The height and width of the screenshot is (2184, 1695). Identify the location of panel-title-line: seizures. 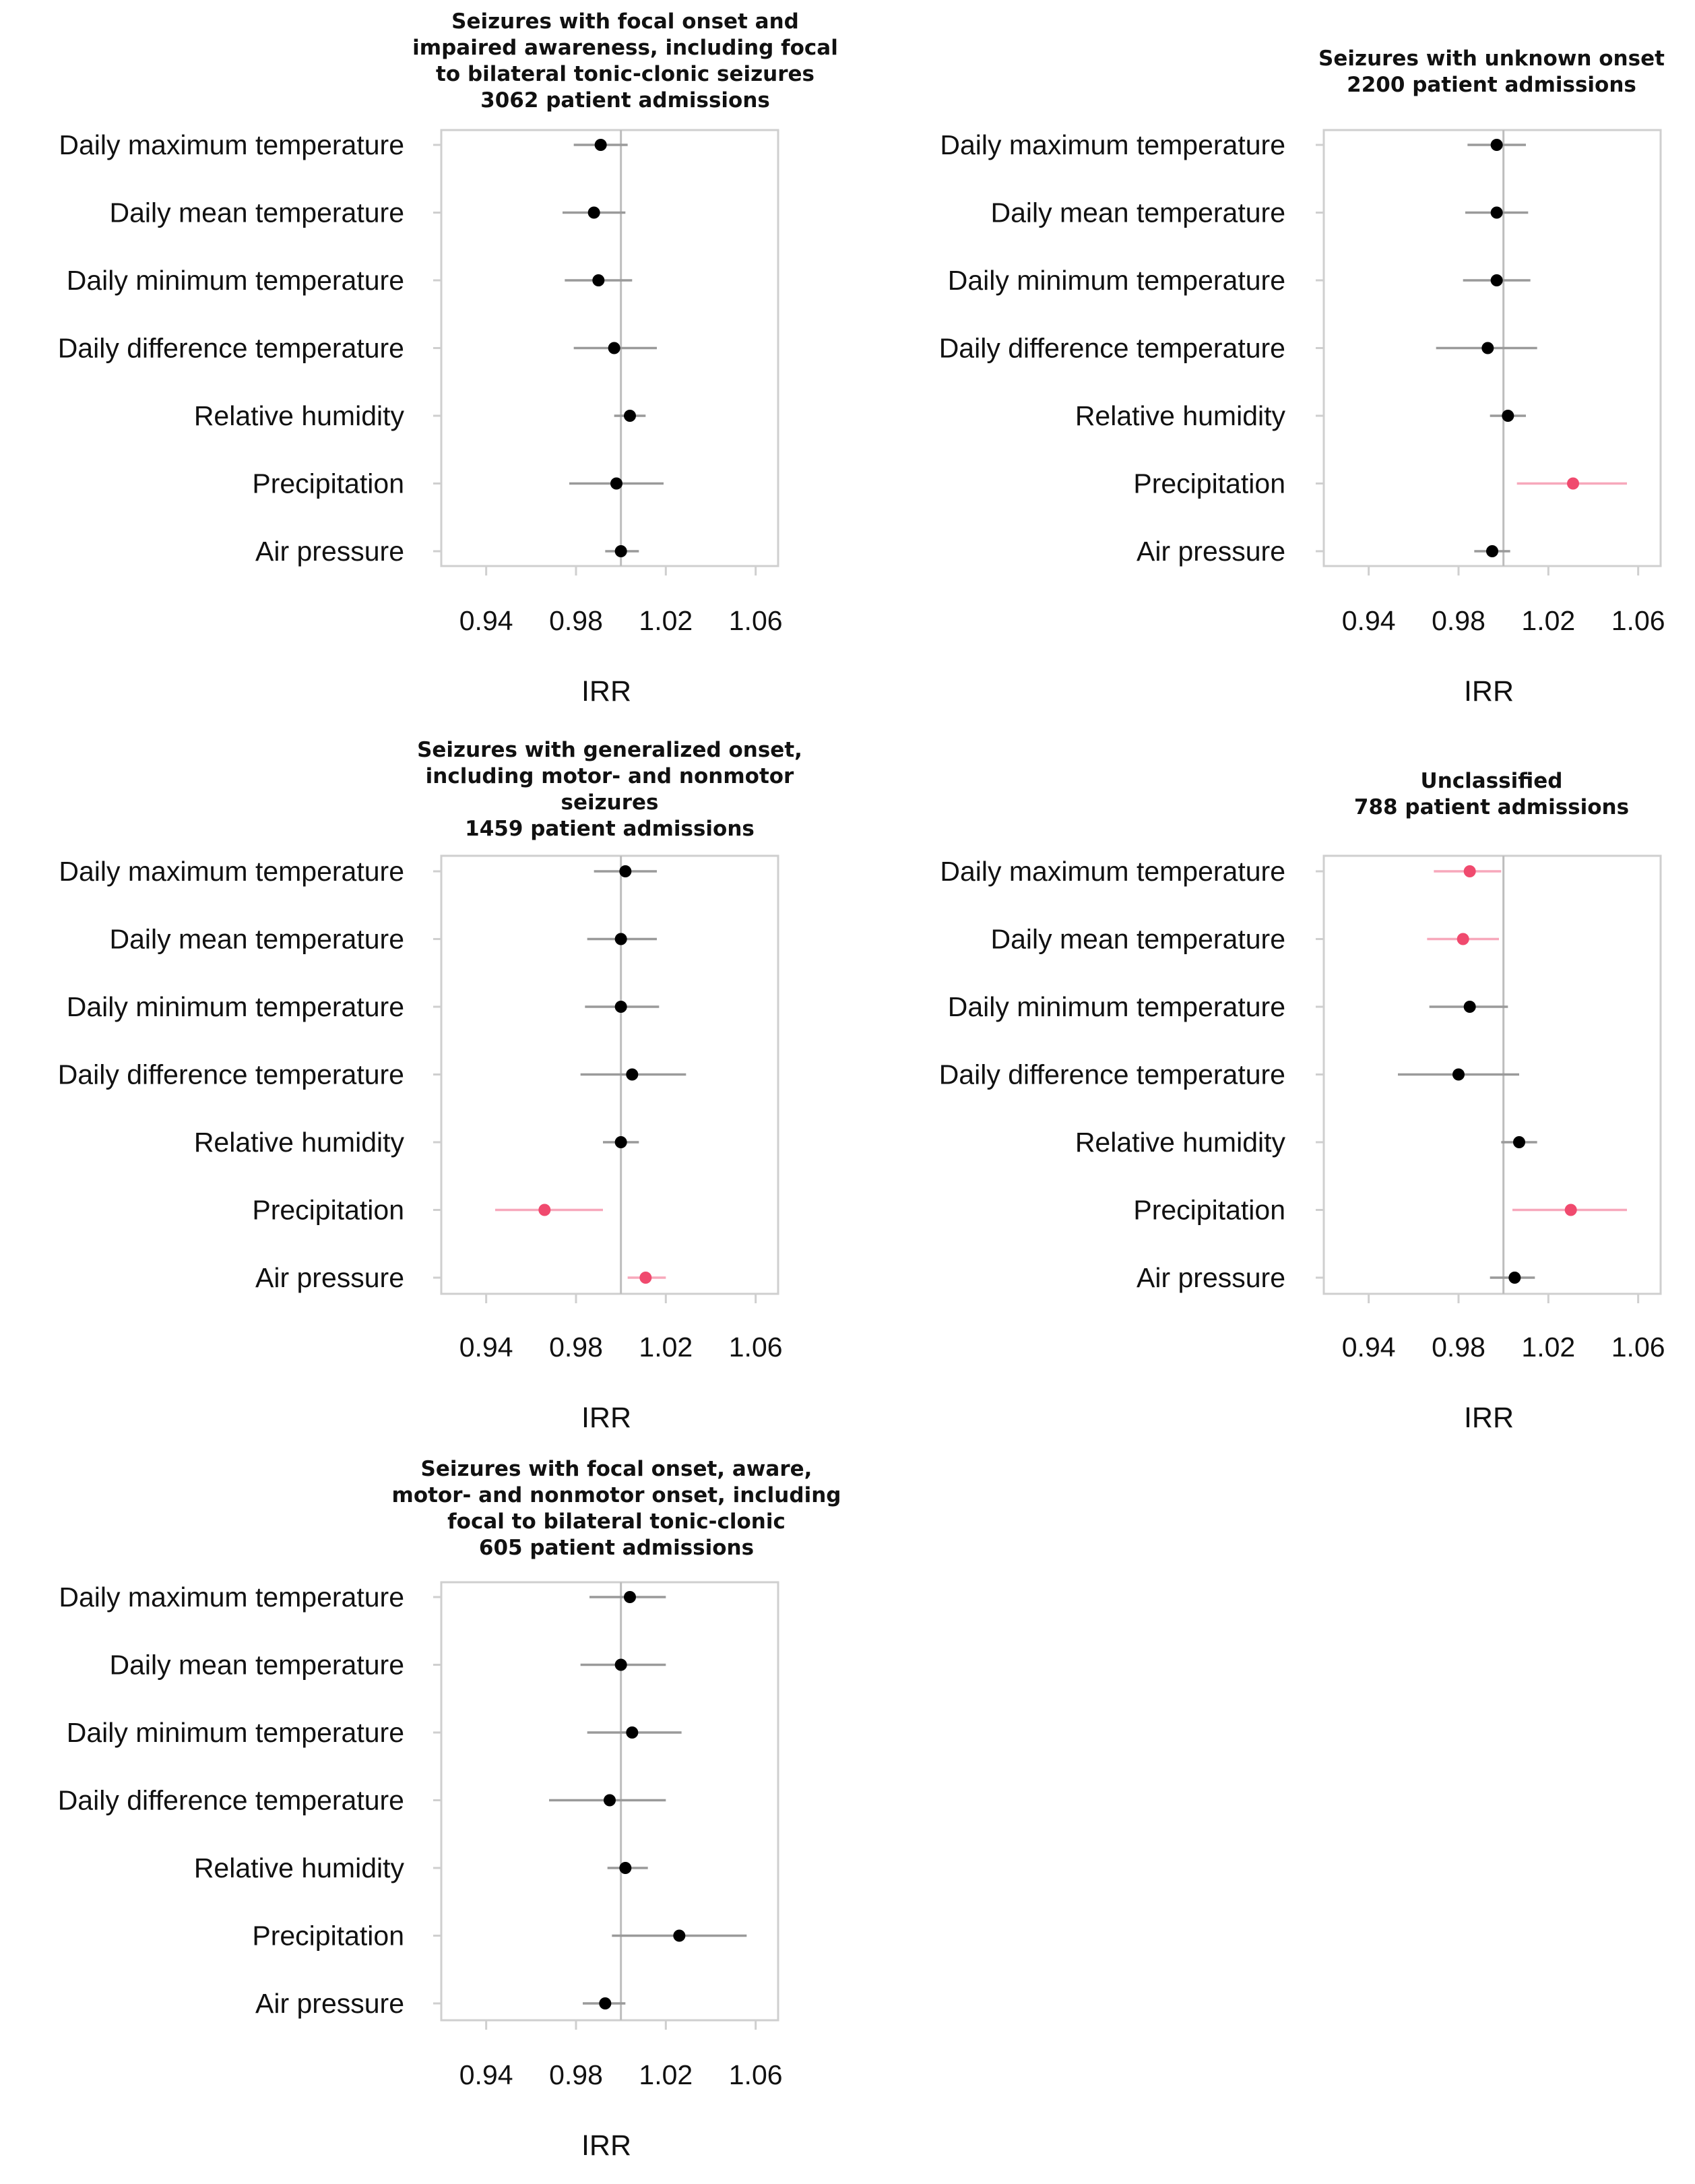
(610, 802).